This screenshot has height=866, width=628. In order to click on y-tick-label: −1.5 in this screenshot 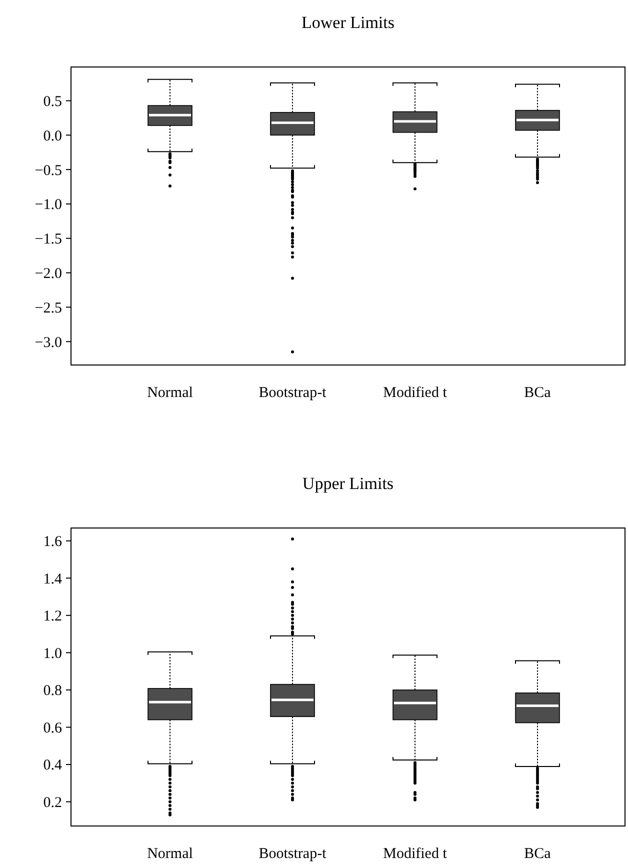, I will do `click(48, 240)`.